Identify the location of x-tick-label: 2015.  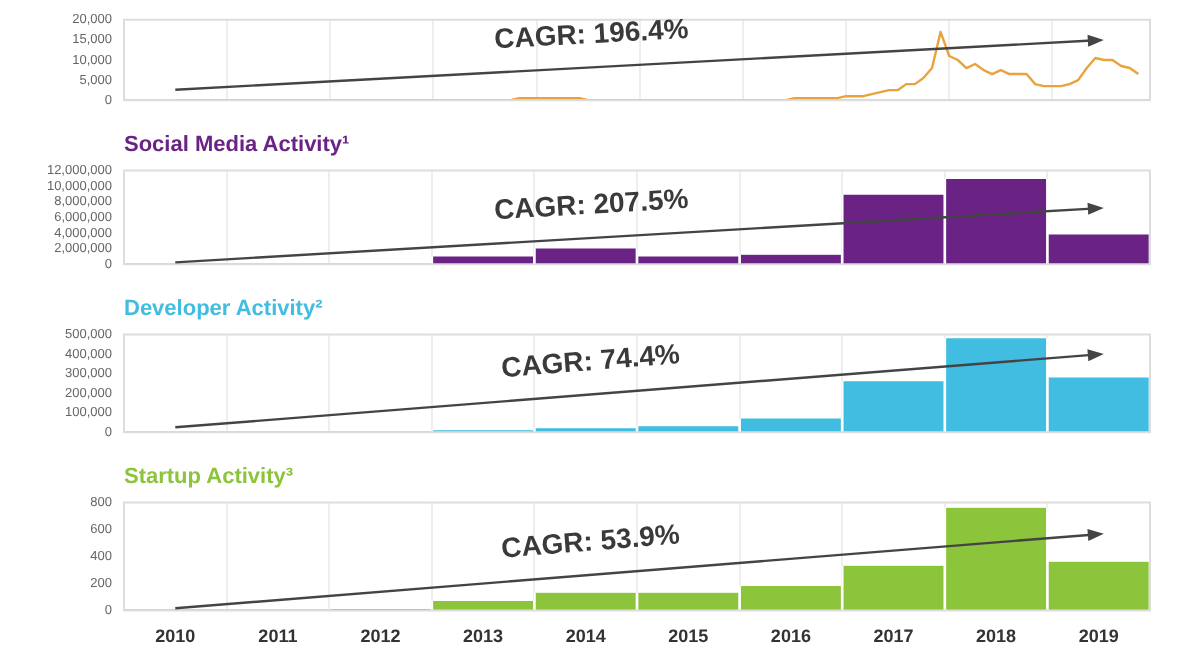
(688, 636).